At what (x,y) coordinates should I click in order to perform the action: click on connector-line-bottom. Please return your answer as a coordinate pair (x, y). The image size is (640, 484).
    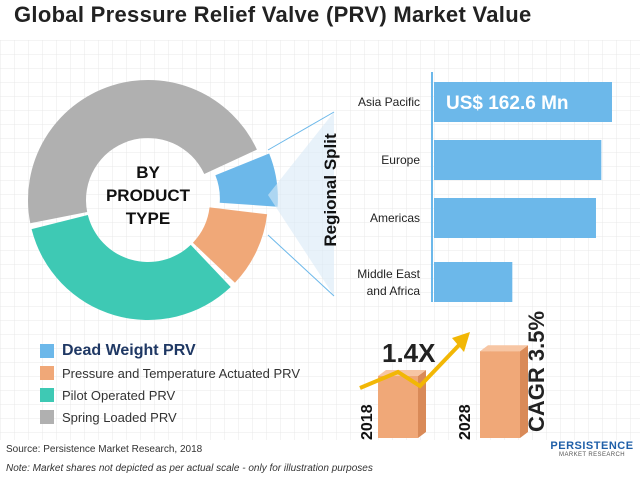
    Looking at the image, I should click on (301, 265).